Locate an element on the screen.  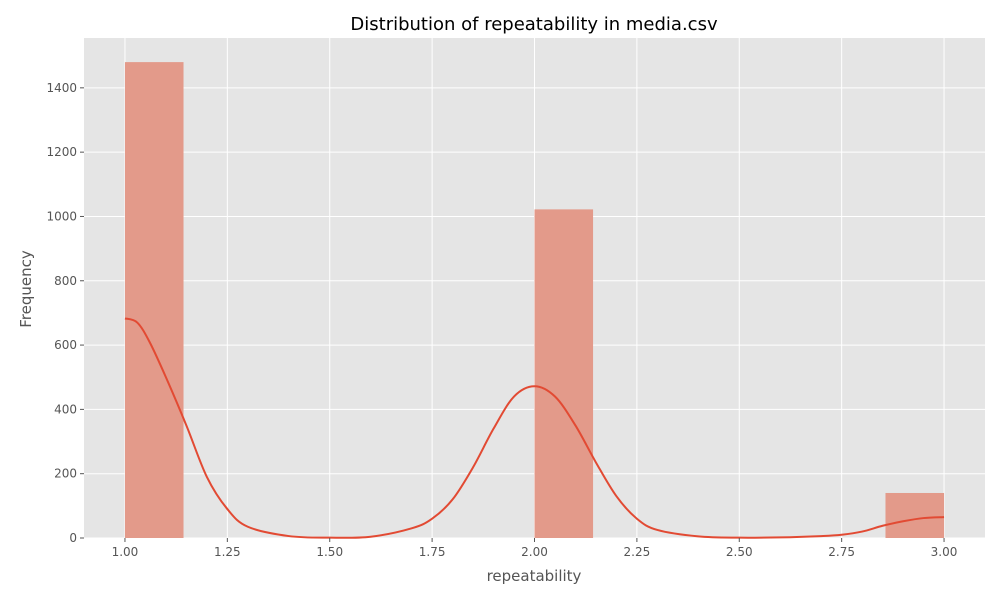
x-tick-label: 2.00 is located at coordinates (534, 552).